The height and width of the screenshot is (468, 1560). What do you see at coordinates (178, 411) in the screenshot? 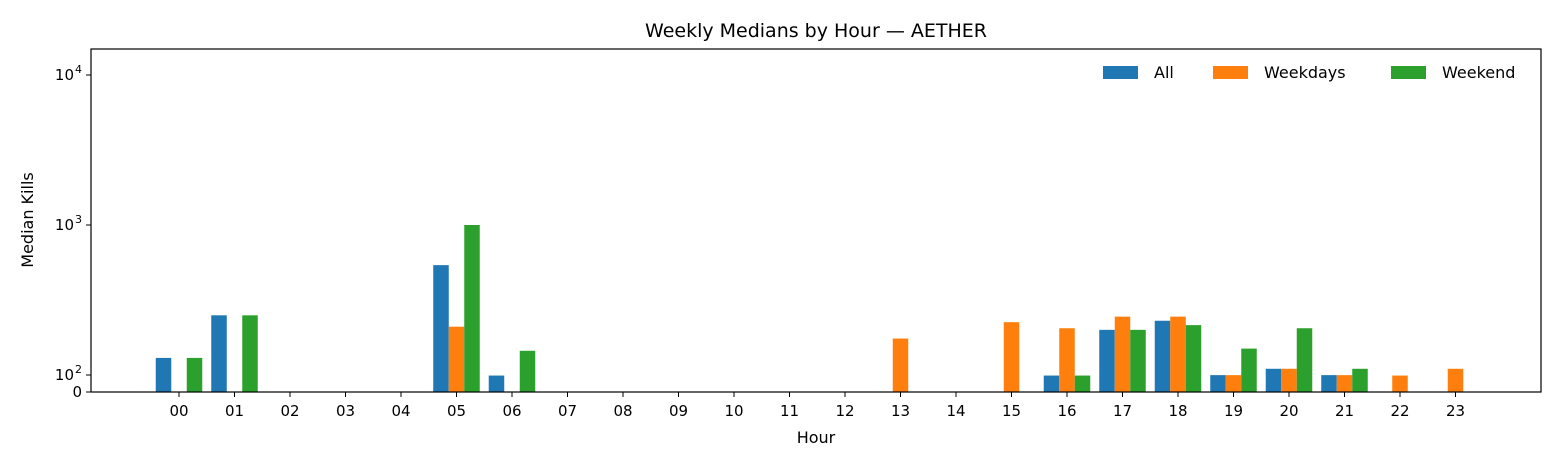
I see `x-tick-label: 00` at bounding box center [178, 411].